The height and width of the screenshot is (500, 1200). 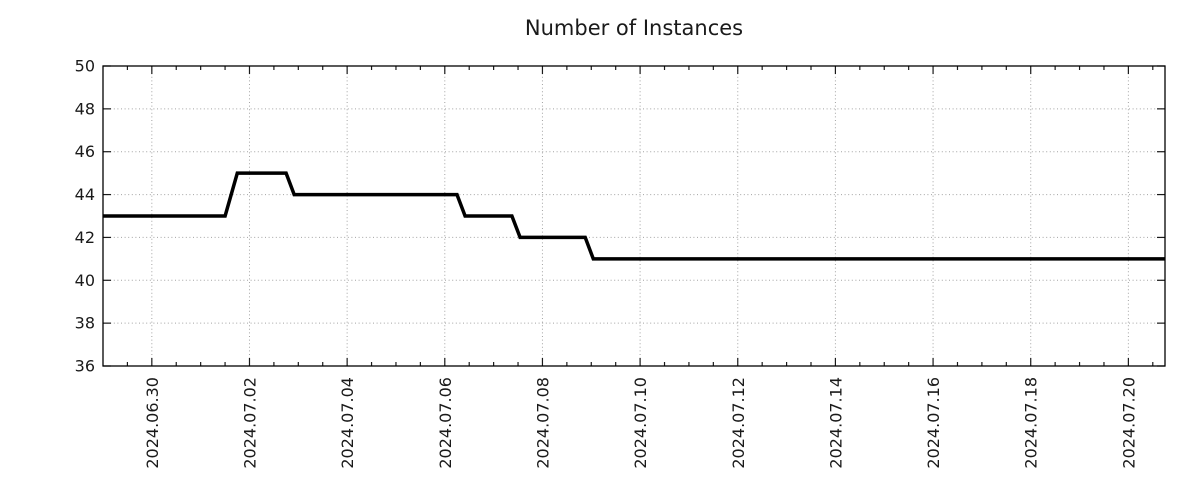 I want to click on y-tick-label: 50, so click(x=85, y=66).